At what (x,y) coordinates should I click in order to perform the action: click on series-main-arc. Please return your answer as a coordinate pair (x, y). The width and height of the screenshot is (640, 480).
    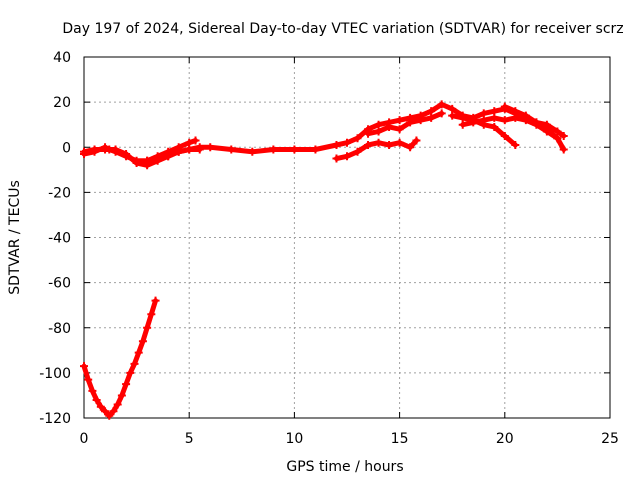
    Looking at the image, I should click on (324, 132).